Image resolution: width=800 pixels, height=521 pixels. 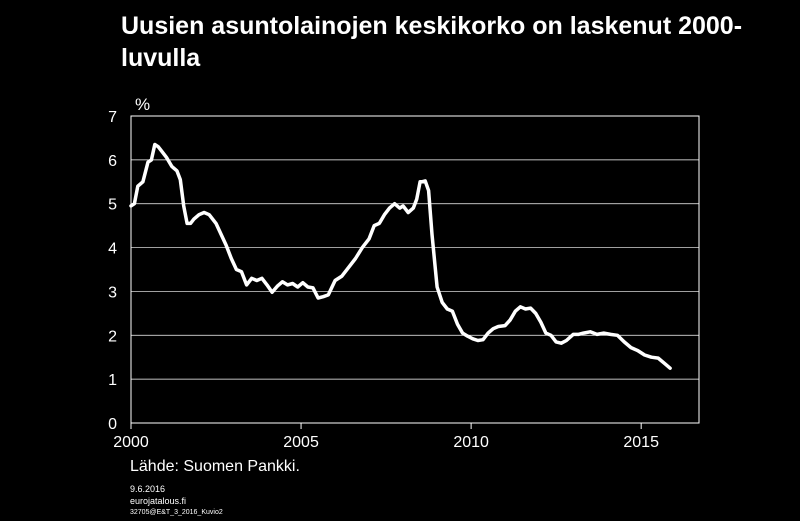 What do you see at coordinates (112, 424) in the screenshot?
I see `y-tick-label: 0` at bounding box center [112, 424].